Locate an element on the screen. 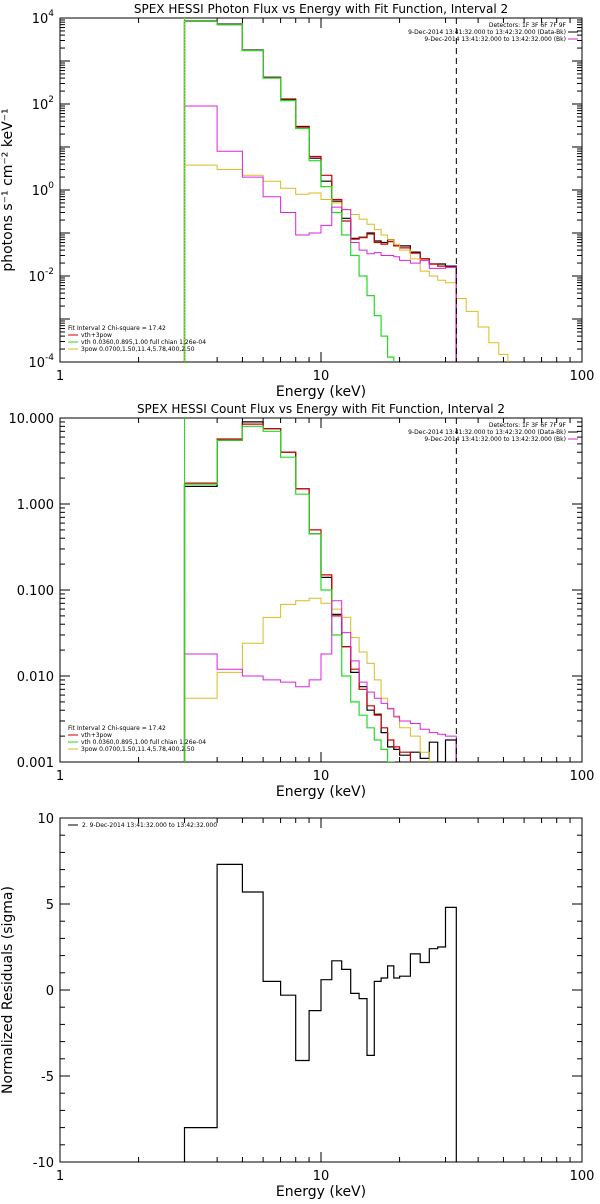 Image resolution: width=600 pixels, height=1204 pixels. y-tick-label: 10⁰ is located at coordinates (43, 190).